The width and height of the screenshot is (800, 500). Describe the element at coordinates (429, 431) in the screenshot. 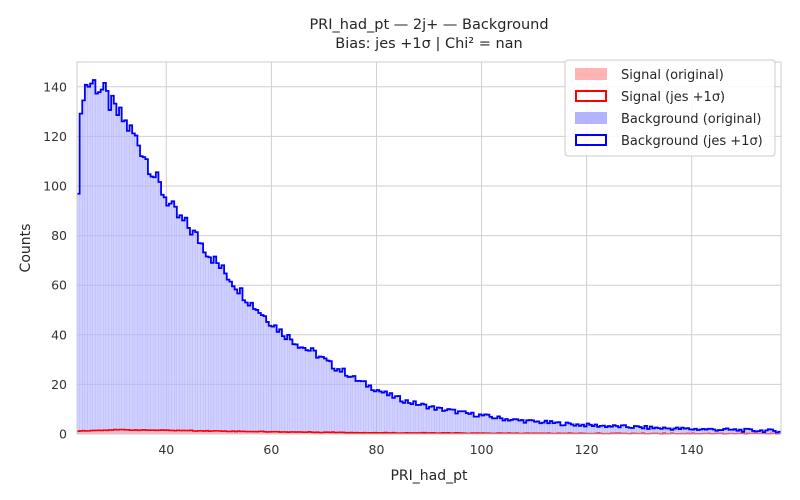

I see `signal-jes-step-line` at that location.